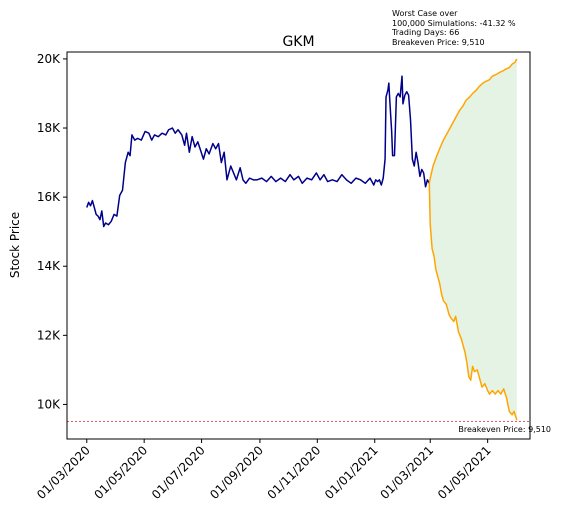  Describe the element at coordinates (49, 404) in the screenshot. I see `y-tick-label: 10K` at that location.